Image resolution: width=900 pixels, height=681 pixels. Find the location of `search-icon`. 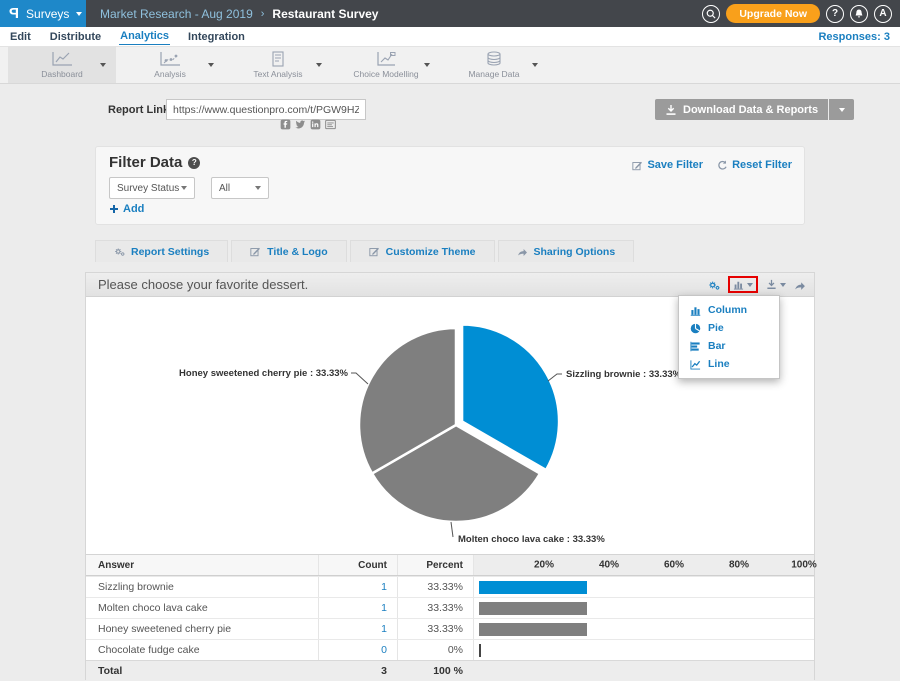

search-icon is located at coordinates (711, 14).